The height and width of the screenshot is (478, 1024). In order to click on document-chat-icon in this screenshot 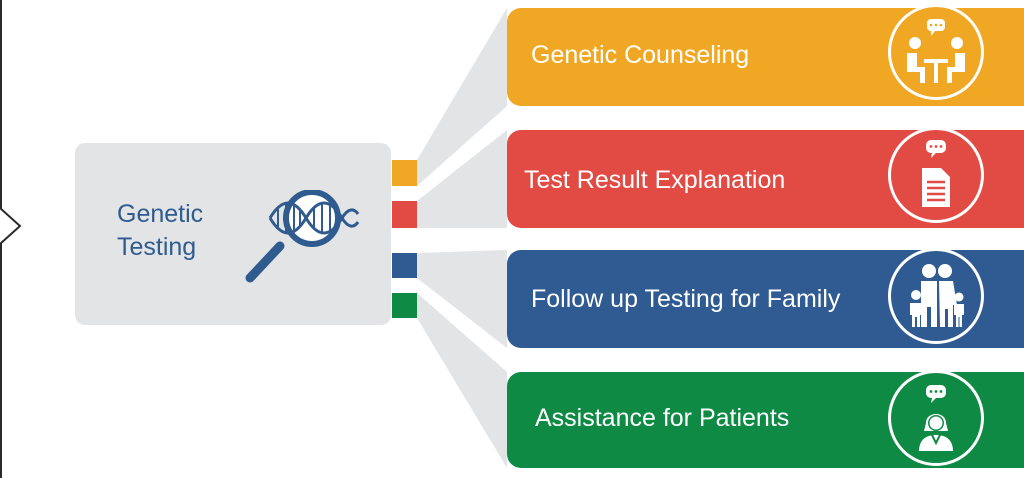, I will do `click(936, 173)`.